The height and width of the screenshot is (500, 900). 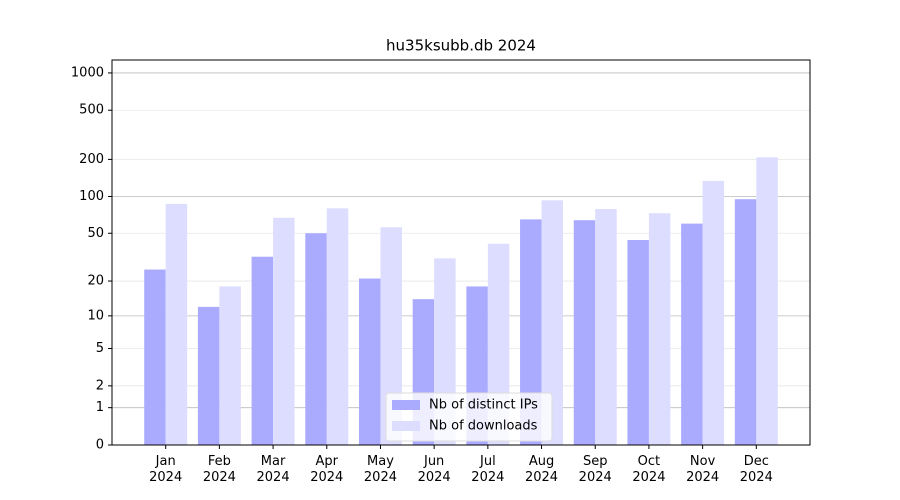 What do you see at coordinates (483, 426) in the screenshot?
I see `legend-label: Nb of downloads` at bounding box center [483, 426].